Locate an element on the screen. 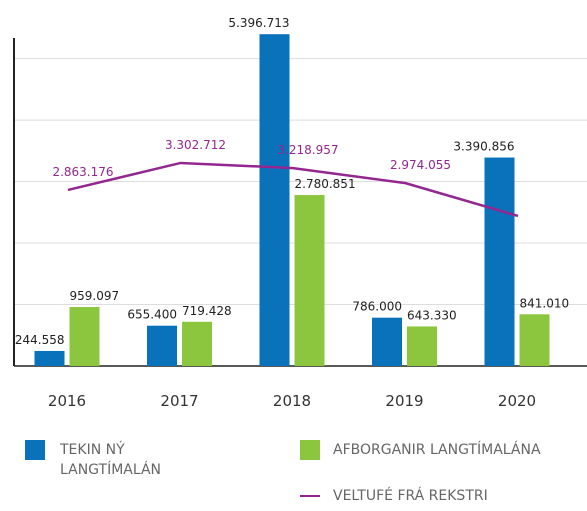 This screenshot has width=587, height=511. data-label: 3.218.957 is located at coordinates (307, 150).